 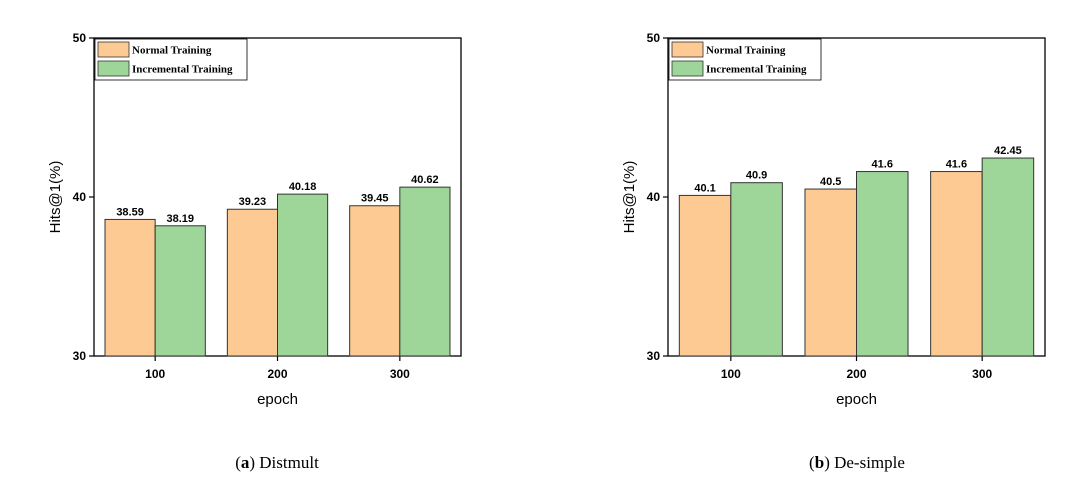 I want to click on data-label: 40.5, so click(x=830, y=182).